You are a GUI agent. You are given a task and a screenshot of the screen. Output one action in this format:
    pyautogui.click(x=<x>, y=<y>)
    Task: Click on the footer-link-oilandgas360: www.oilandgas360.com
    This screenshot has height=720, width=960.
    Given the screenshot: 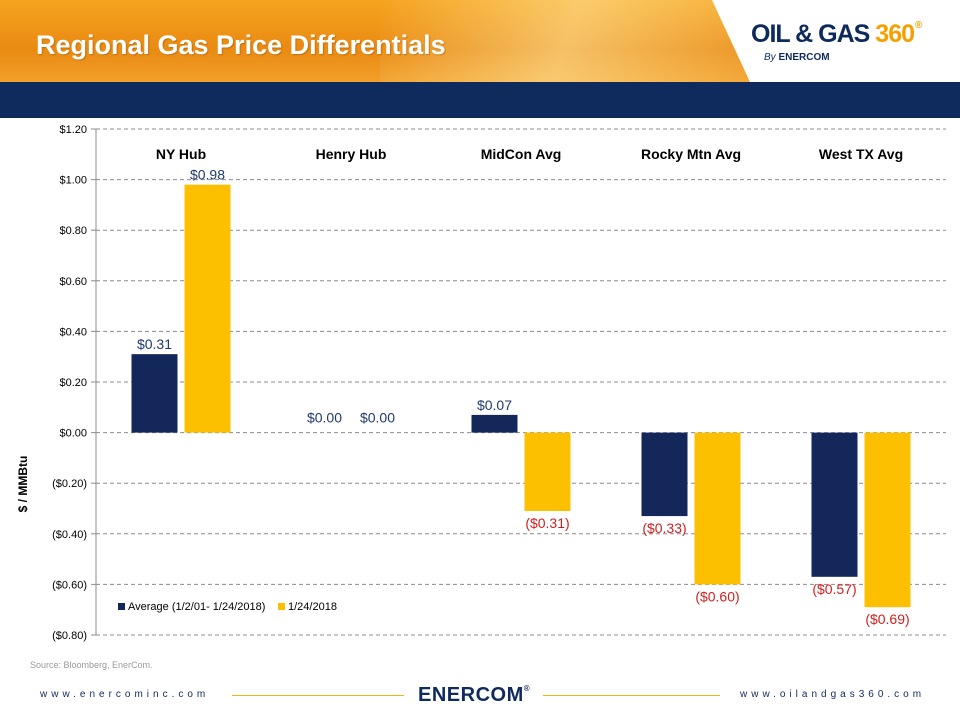 What is the action you would take?
    pyautogui.click(x=833, y=694)
    